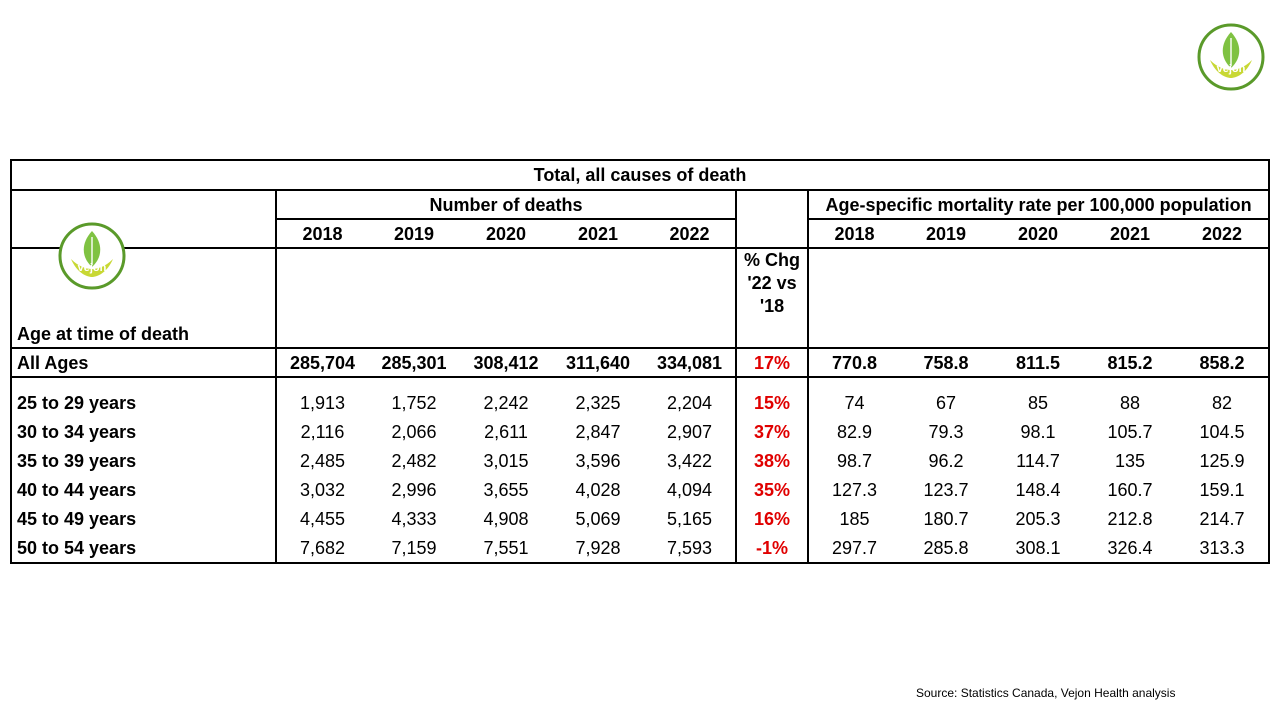 The height and width of the screenshot is (720, 1280). Describe the element at coordinates (689, 518) in the screenshot. I see `deaths-cell: 5,165` at that location.